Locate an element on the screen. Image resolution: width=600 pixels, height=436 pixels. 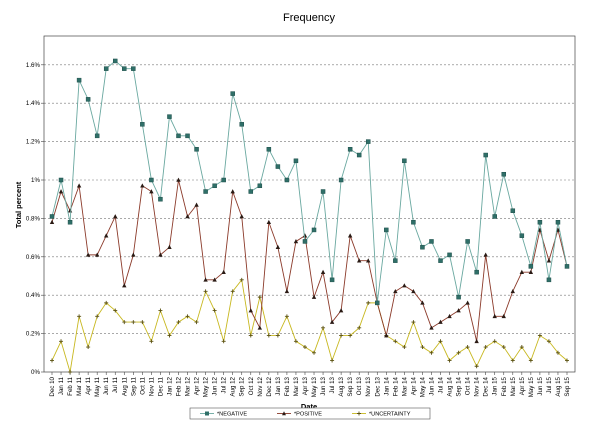
x-tick-label: Aug 13 is located at coordinates (341, 386).